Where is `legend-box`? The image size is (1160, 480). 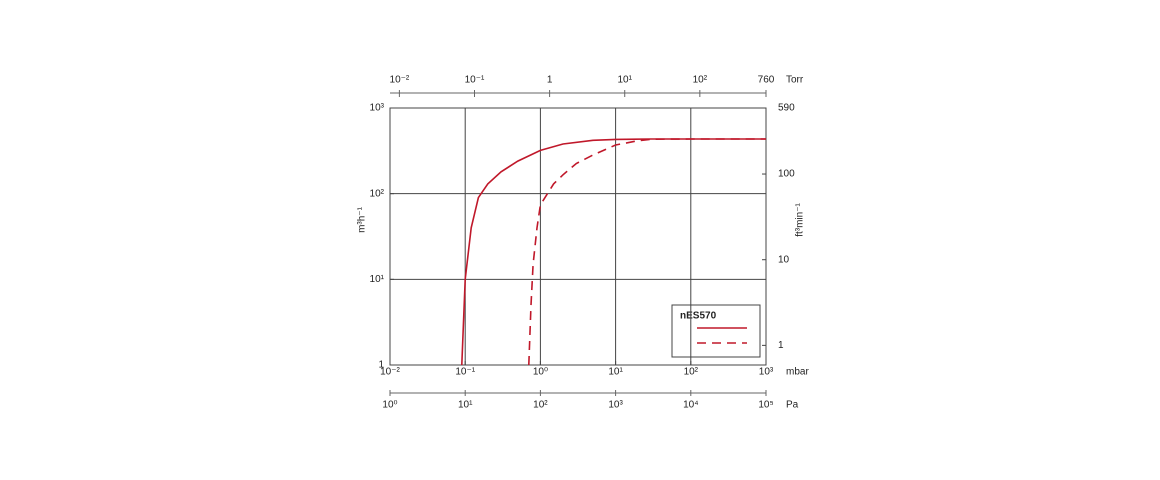
legend-box is located at coordinates (716, 331).